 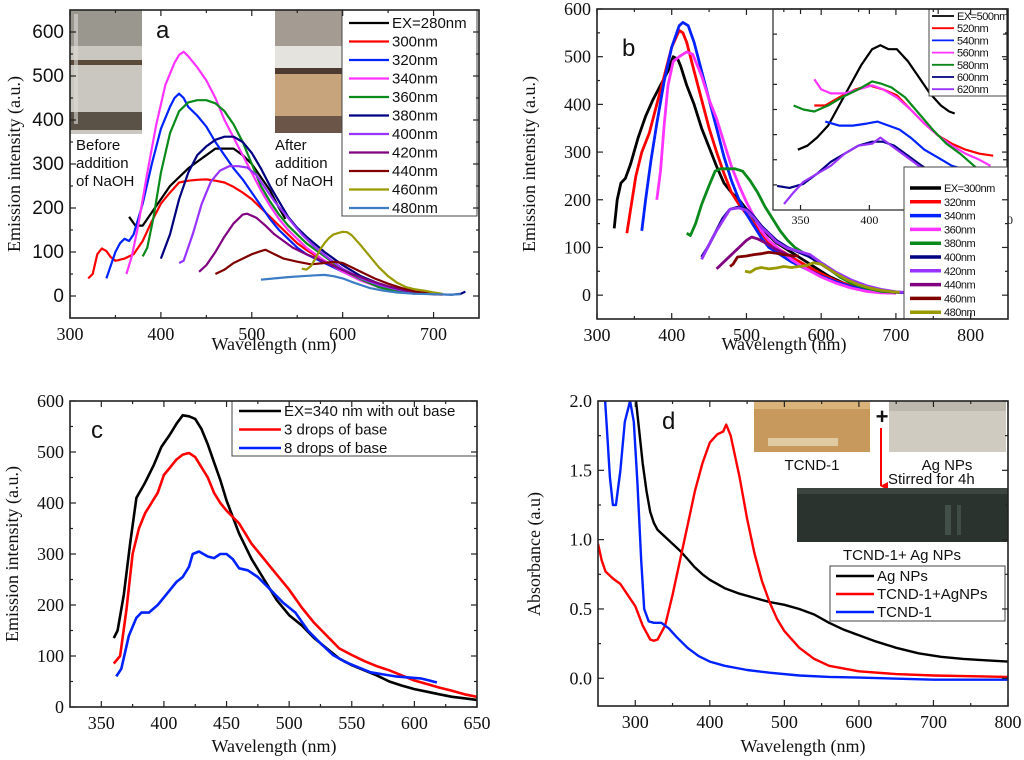 What do you see at coordinates (982, 17) in the screenshot?
I see `legend-label: EX=500nm` at bounding box center [982, 17].